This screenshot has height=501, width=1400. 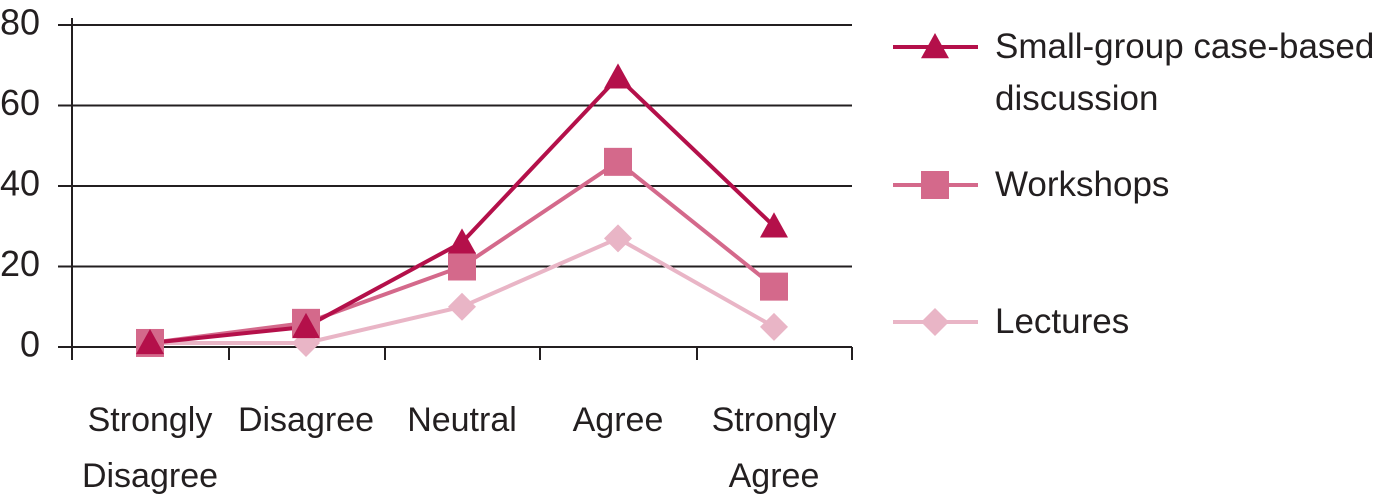 What do you see at coordinates (462, 353) in the screenshot?
I see `x-axis-ticks` at bounding box center [462, 353].